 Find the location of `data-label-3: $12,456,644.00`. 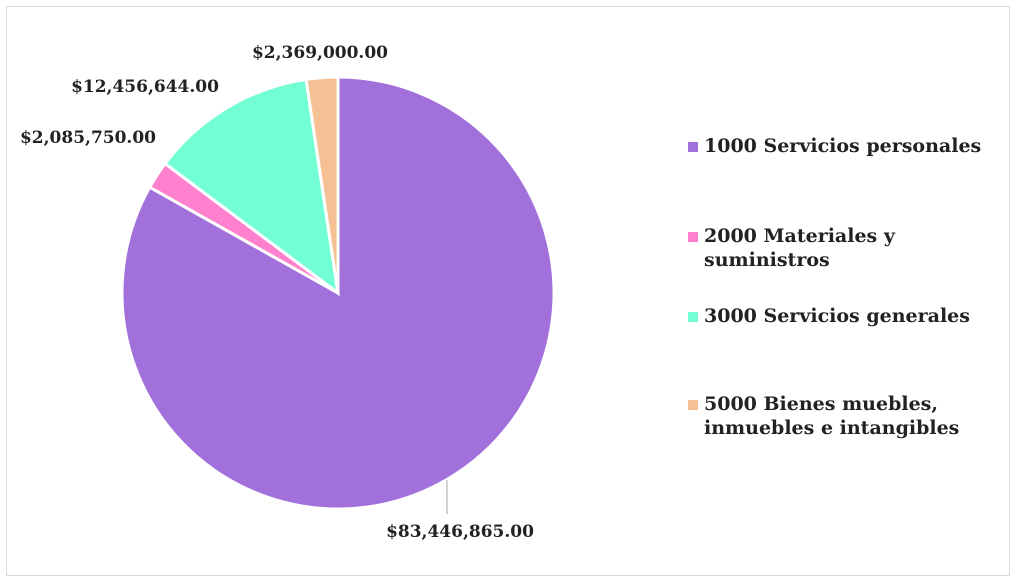

data-label-3: $12,456,644.00 is located at coordinates (145, 87).